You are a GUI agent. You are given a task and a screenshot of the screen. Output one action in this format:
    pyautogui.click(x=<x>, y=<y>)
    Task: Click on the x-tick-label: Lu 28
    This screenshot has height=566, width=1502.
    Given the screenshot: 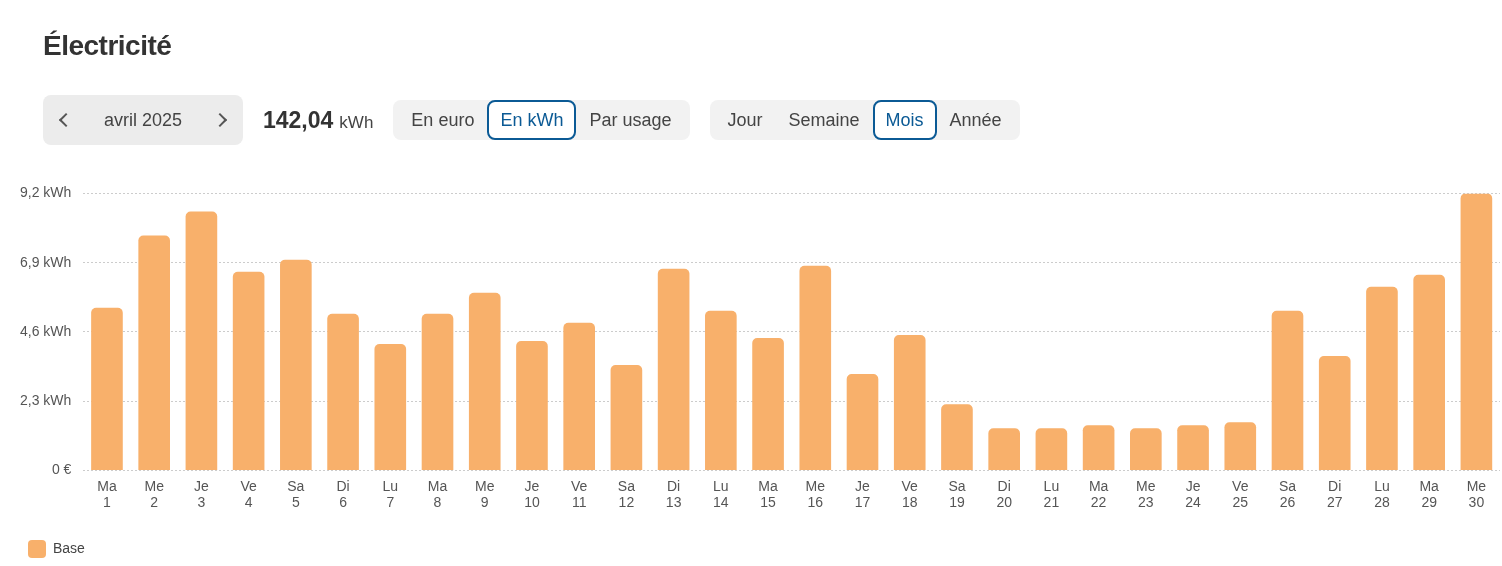 What is the action you would take?
    pyautogui.click(x=1382, y=494)
    